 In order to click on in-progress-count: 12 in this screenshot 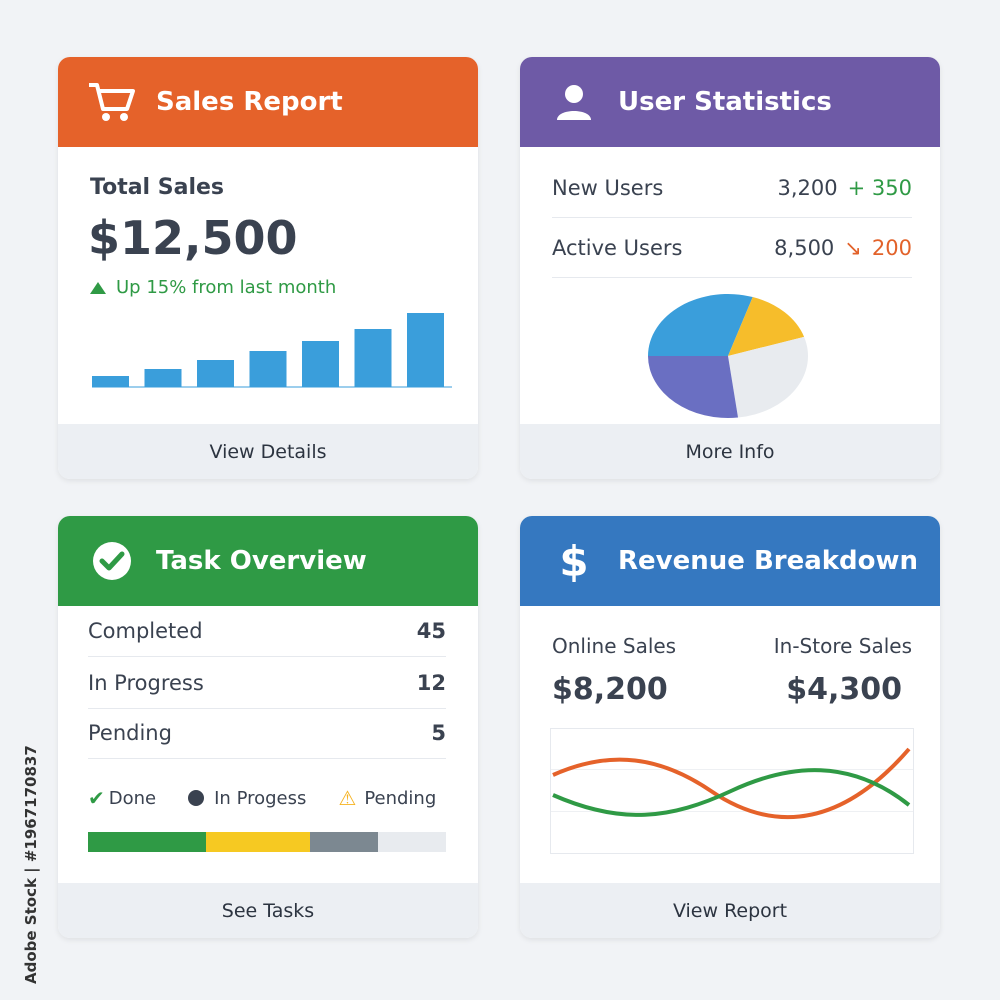, I will do `click(431, 683)`.